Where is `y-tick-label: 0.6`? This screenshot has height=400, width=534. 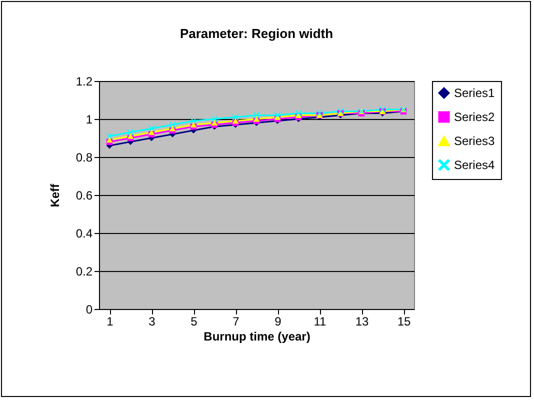 y-tick-label: 0.6 is located at coordinates (84, 195).